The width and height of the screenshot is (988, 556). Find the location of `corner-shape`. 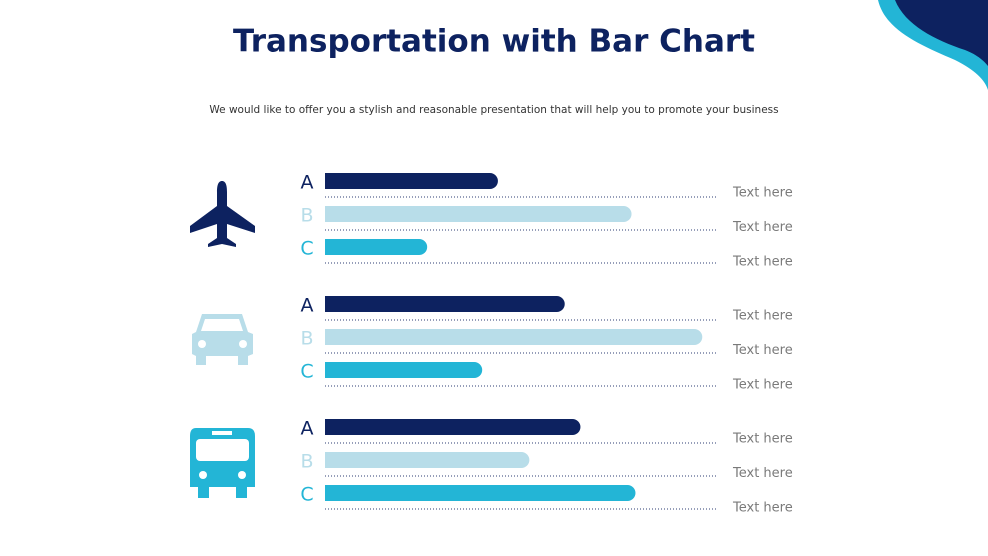

corner-shape is located at coordinates (941, 33).